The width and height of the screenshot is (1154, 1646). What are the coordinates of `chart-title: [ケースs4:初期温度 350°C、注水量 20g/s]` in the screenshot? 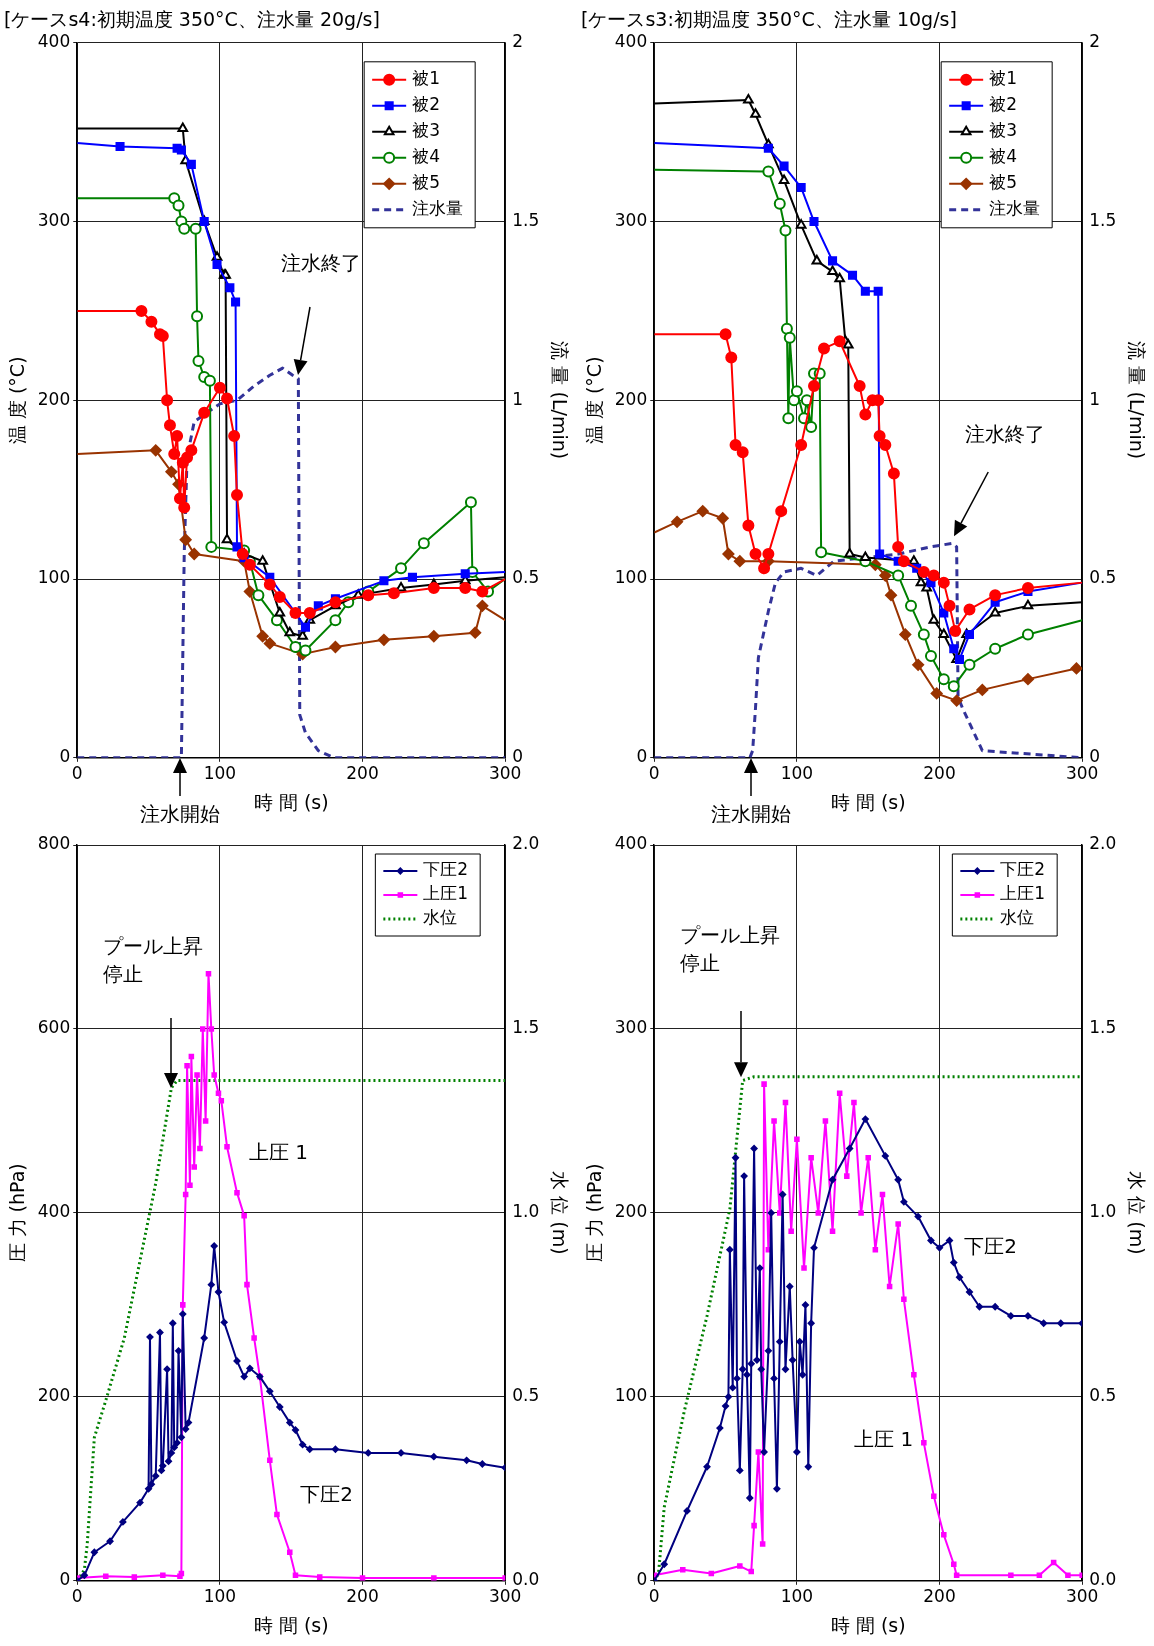 It's located at (192, 19).